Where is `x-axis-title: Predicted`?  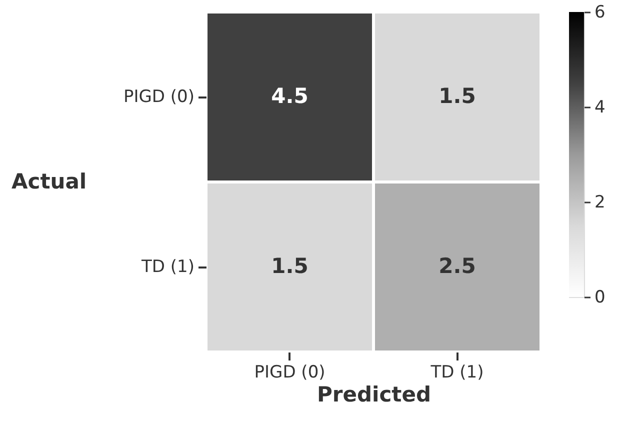 x-axis-title: Predicted is located at coordinates (374, 394).